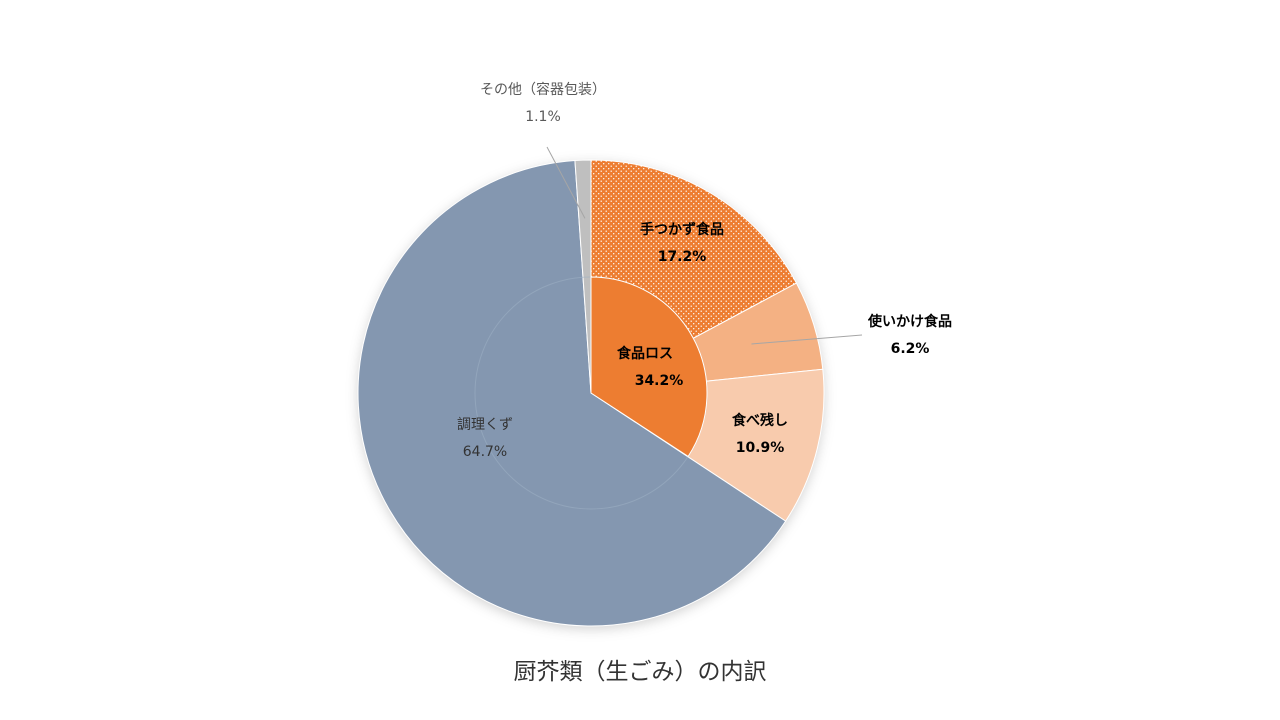 Image resolution: width=1280 pixels, height=720 pixels. What do you see at coordinates (704, 245) in the screenshot?
I see `leader-lines-layer` at bounding box center [704, 245].